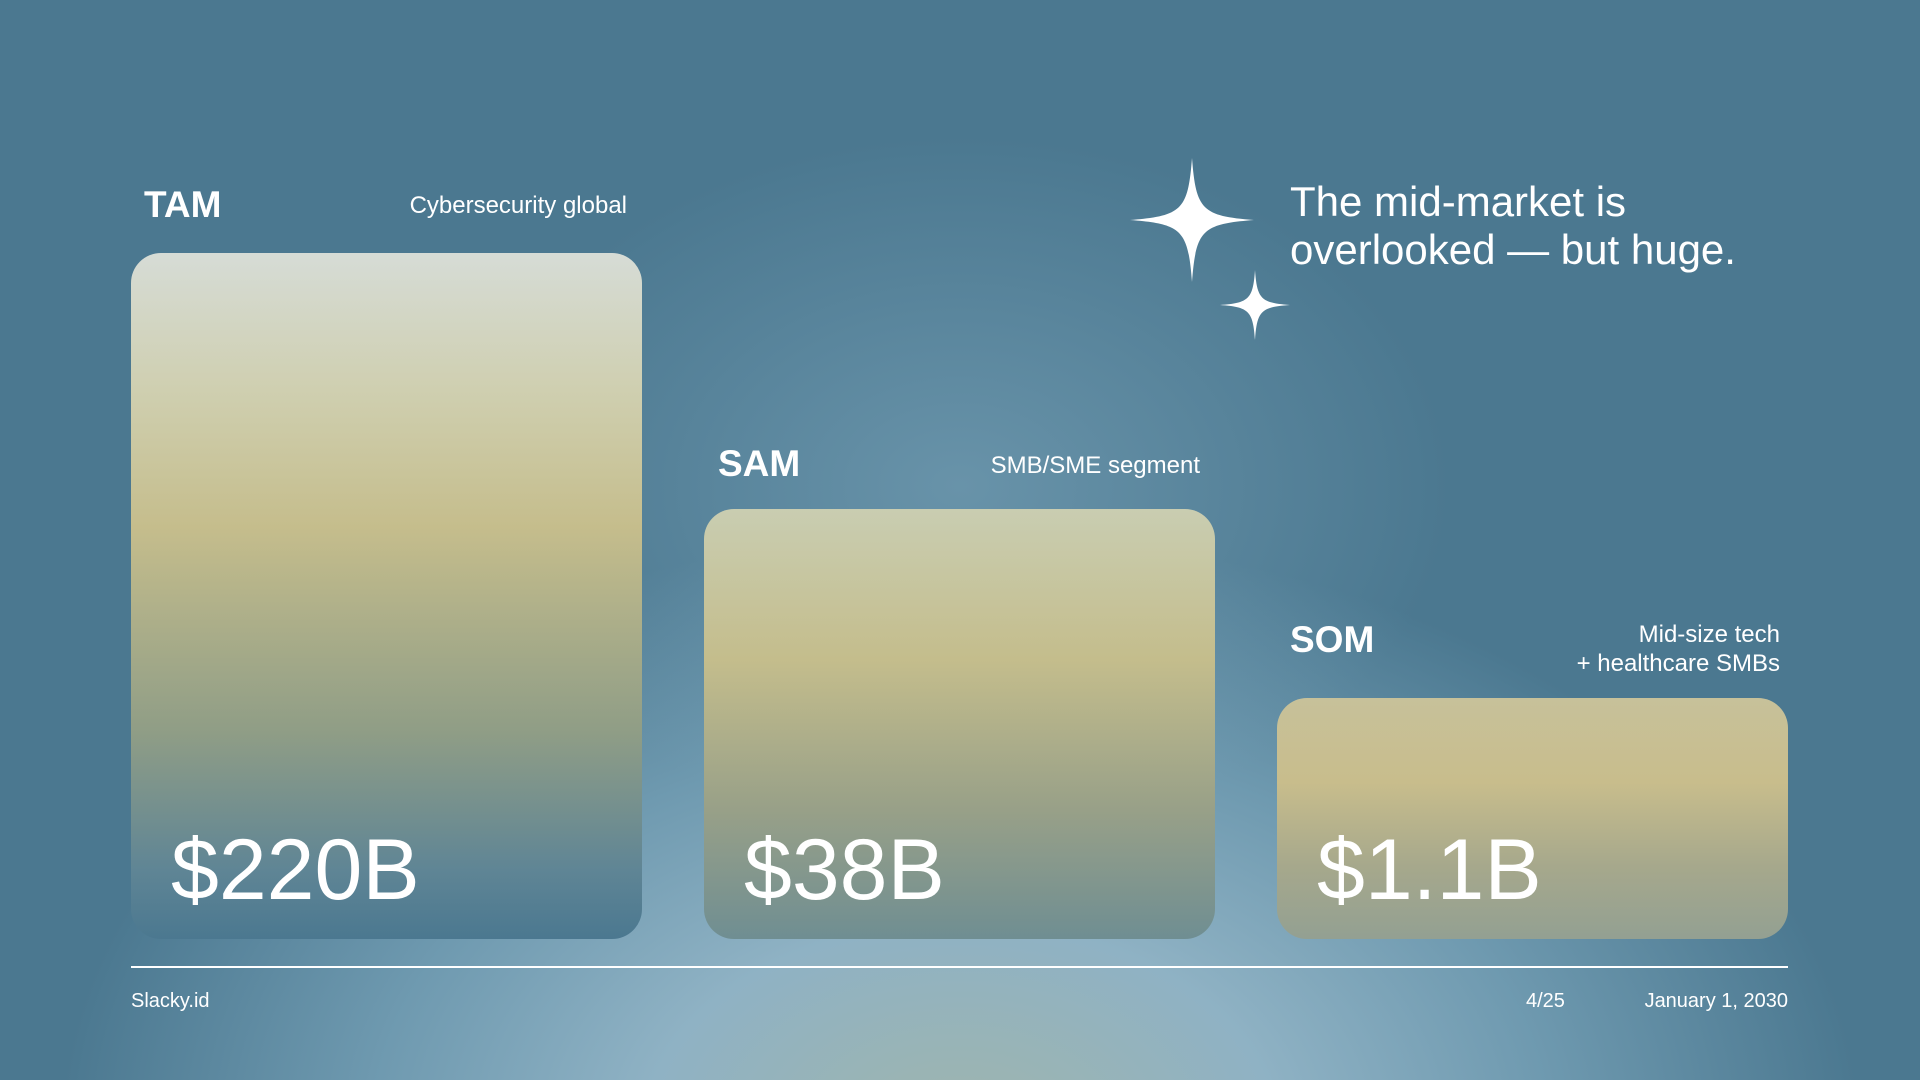 The width and height of the screenshot is (1920, 1080). What do you see at coordinates (1678, 649) in the screenshot?
I see `som-description: Mid-size tech + healthcare SMBs` at bounding box center [1678, 649].